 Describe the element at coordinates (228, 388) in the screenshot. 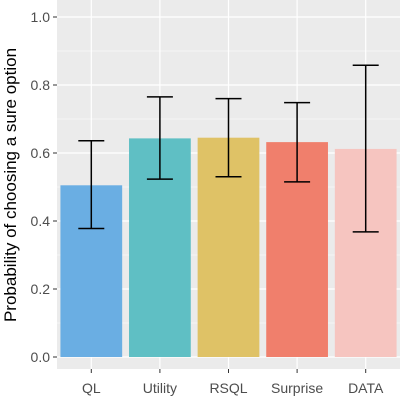

I see `x-tick-label: RSQL` at that location.